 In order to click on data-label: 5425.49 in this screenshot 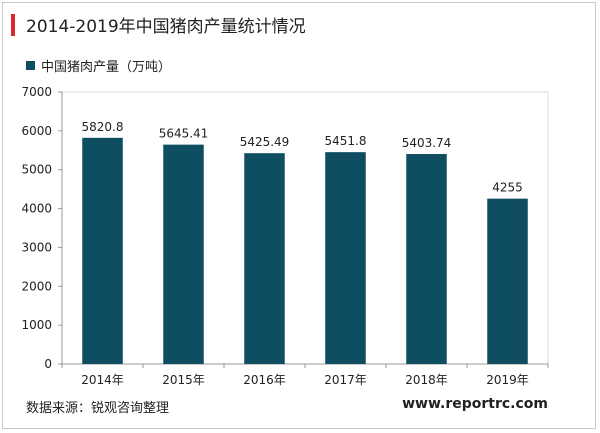, I will do `click(265, 142)`.